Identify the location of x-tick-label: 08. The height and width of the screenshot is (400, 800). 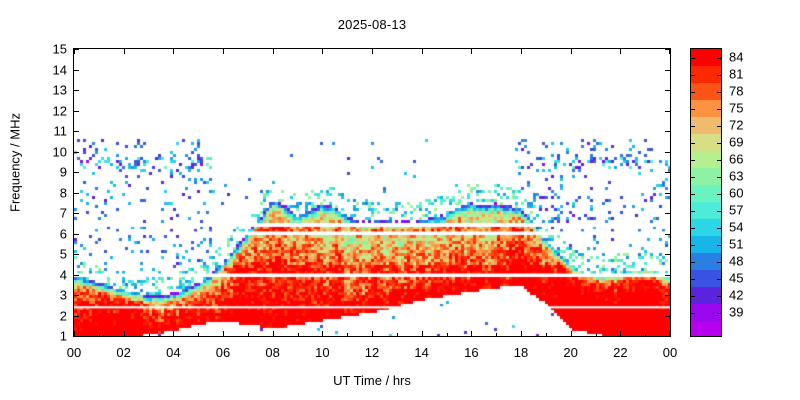
(272, 352).